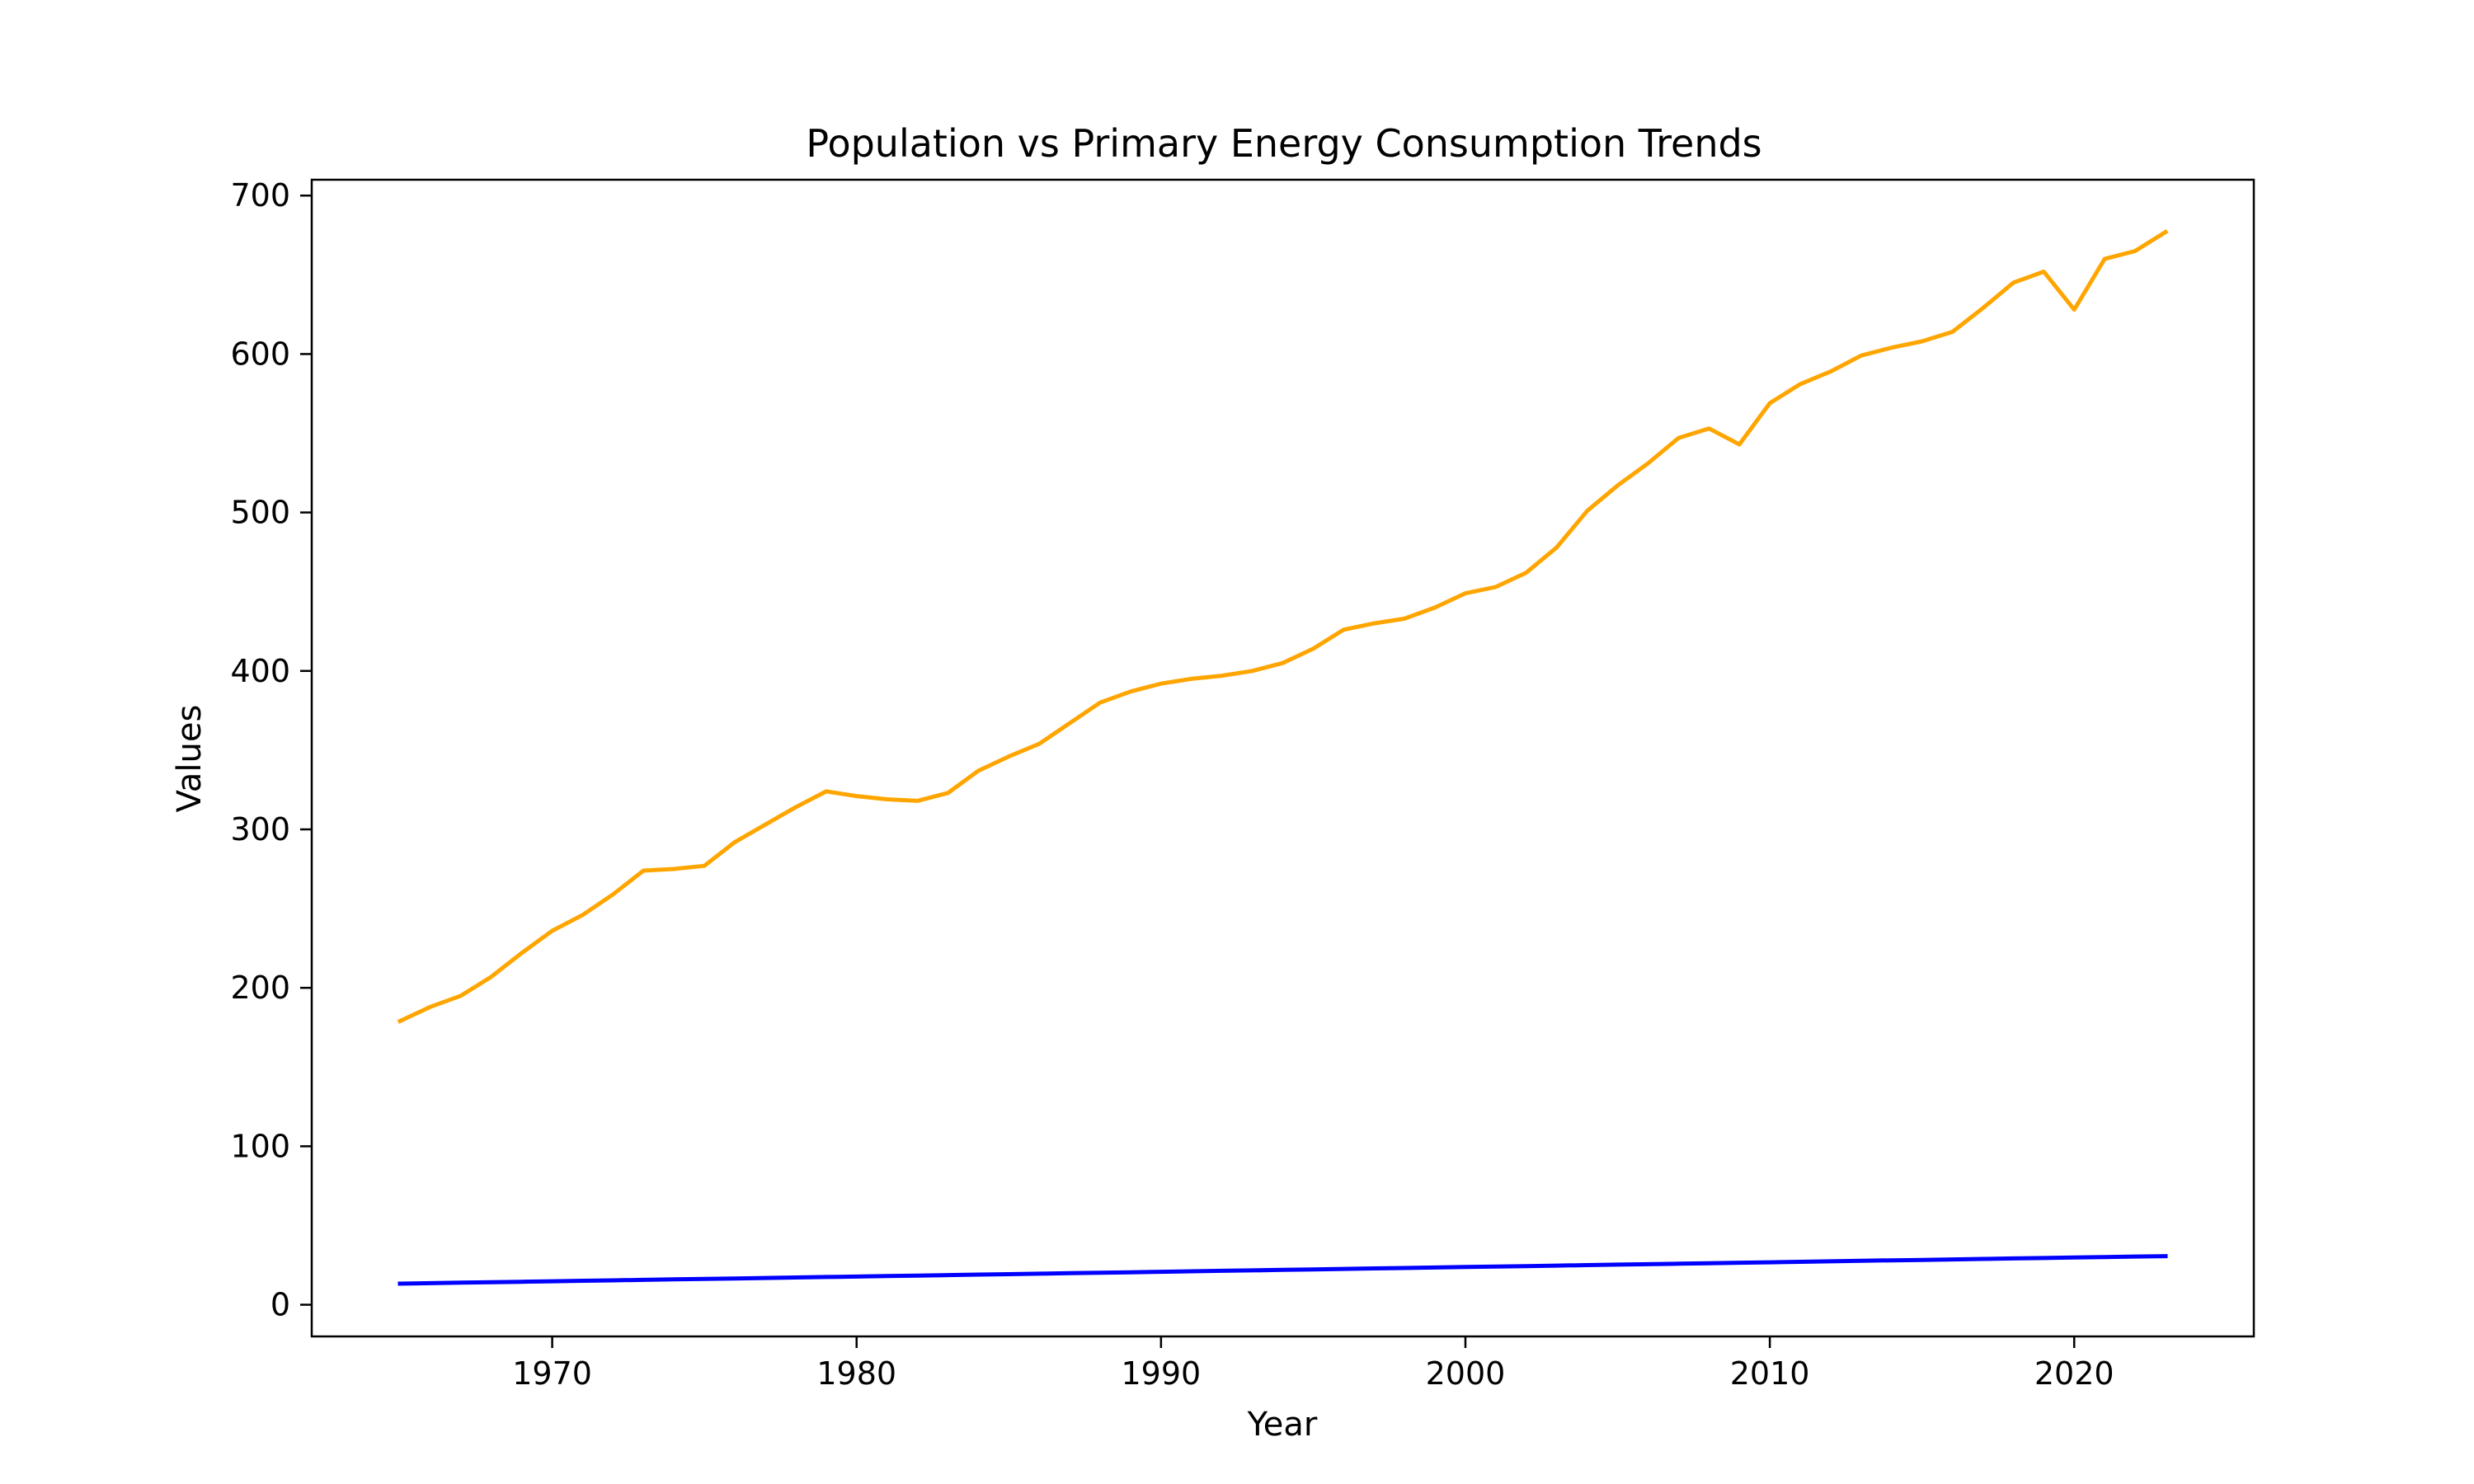  What do you see at coordinates (260, 354) in the screenshot?
I see `y-tick-label: 600` at bounding box center [260, 354].